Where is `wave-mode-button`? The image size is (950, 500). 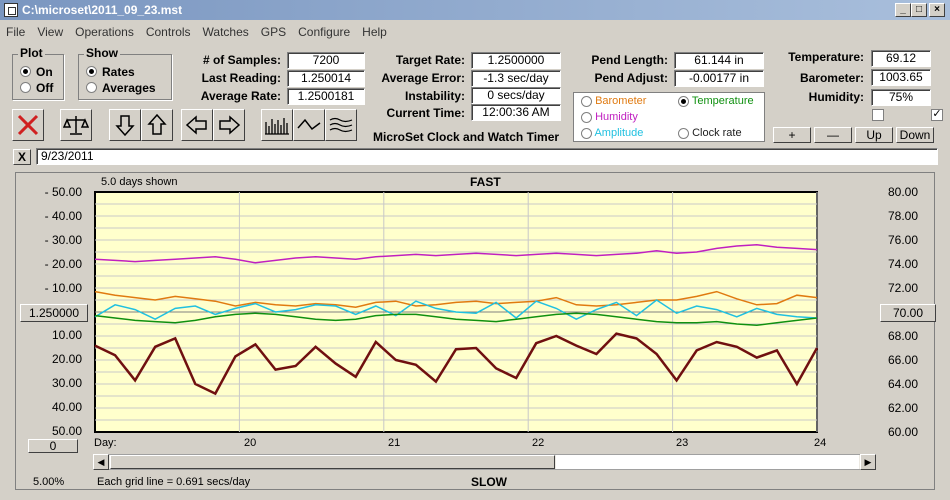
wave-mode-button is located at coordinates (341, 125).